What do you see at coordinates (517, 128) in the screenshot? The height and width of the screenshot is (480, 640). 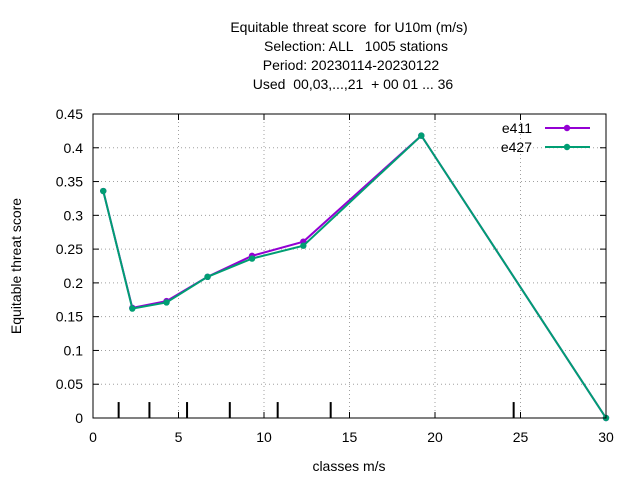 I see `legend-label-e411: e411` at bounding box center [517, 128].